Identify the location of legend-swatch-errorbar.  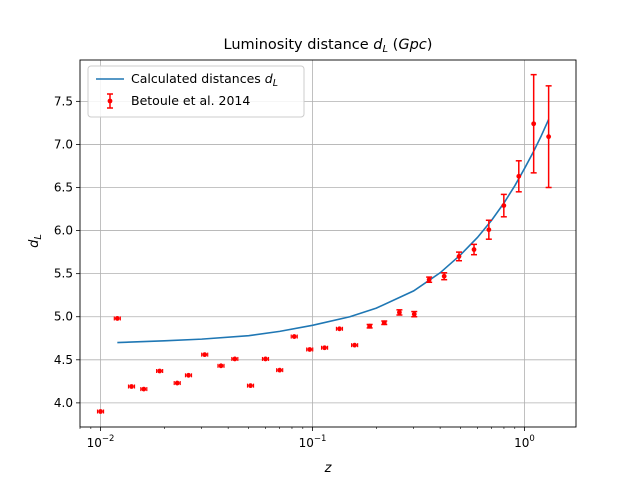
(110, 101).